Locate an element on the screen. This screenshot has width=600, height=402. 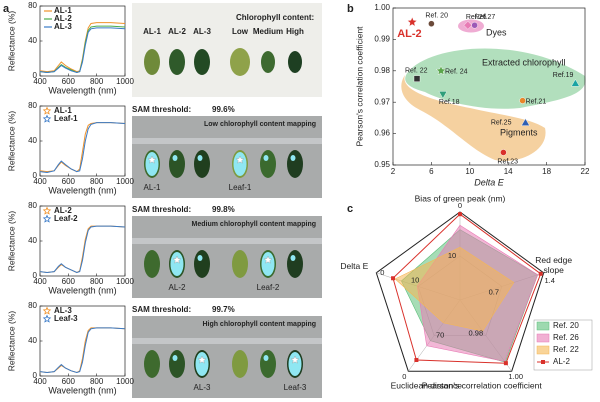
photo is located at coordinates (227, 50).